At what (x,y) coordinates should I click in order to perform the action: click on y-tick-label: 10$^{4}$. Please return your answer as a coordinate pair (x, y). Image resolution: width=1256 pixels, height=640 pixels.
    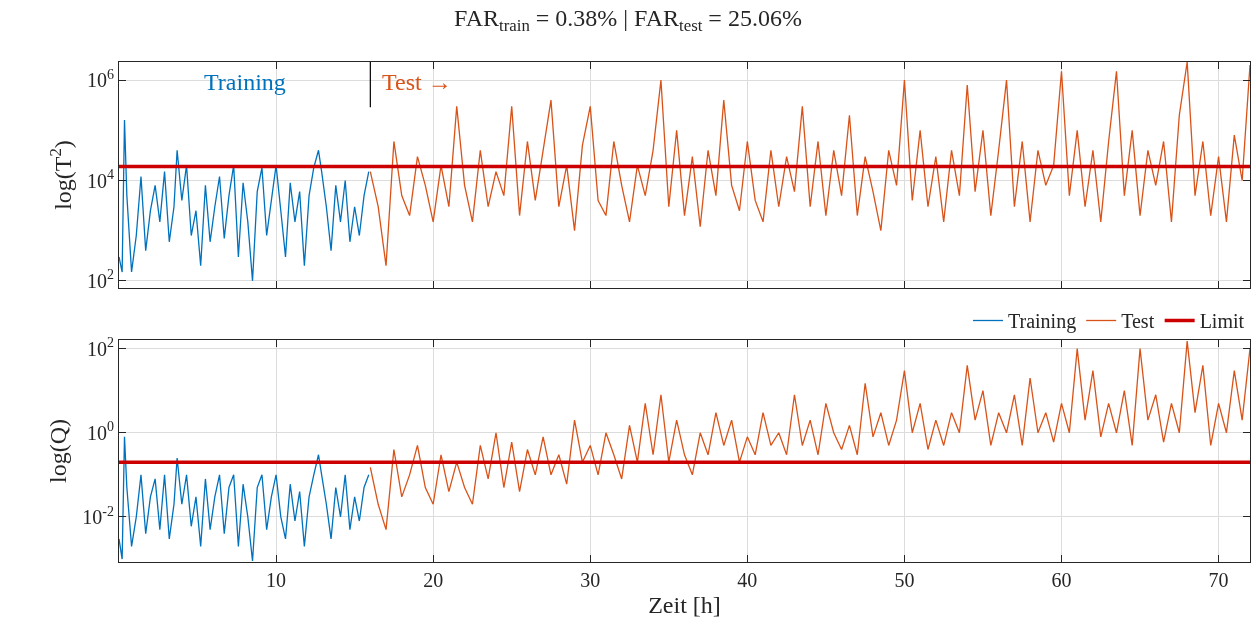
    Looking at the image, I should click on (100, 179).